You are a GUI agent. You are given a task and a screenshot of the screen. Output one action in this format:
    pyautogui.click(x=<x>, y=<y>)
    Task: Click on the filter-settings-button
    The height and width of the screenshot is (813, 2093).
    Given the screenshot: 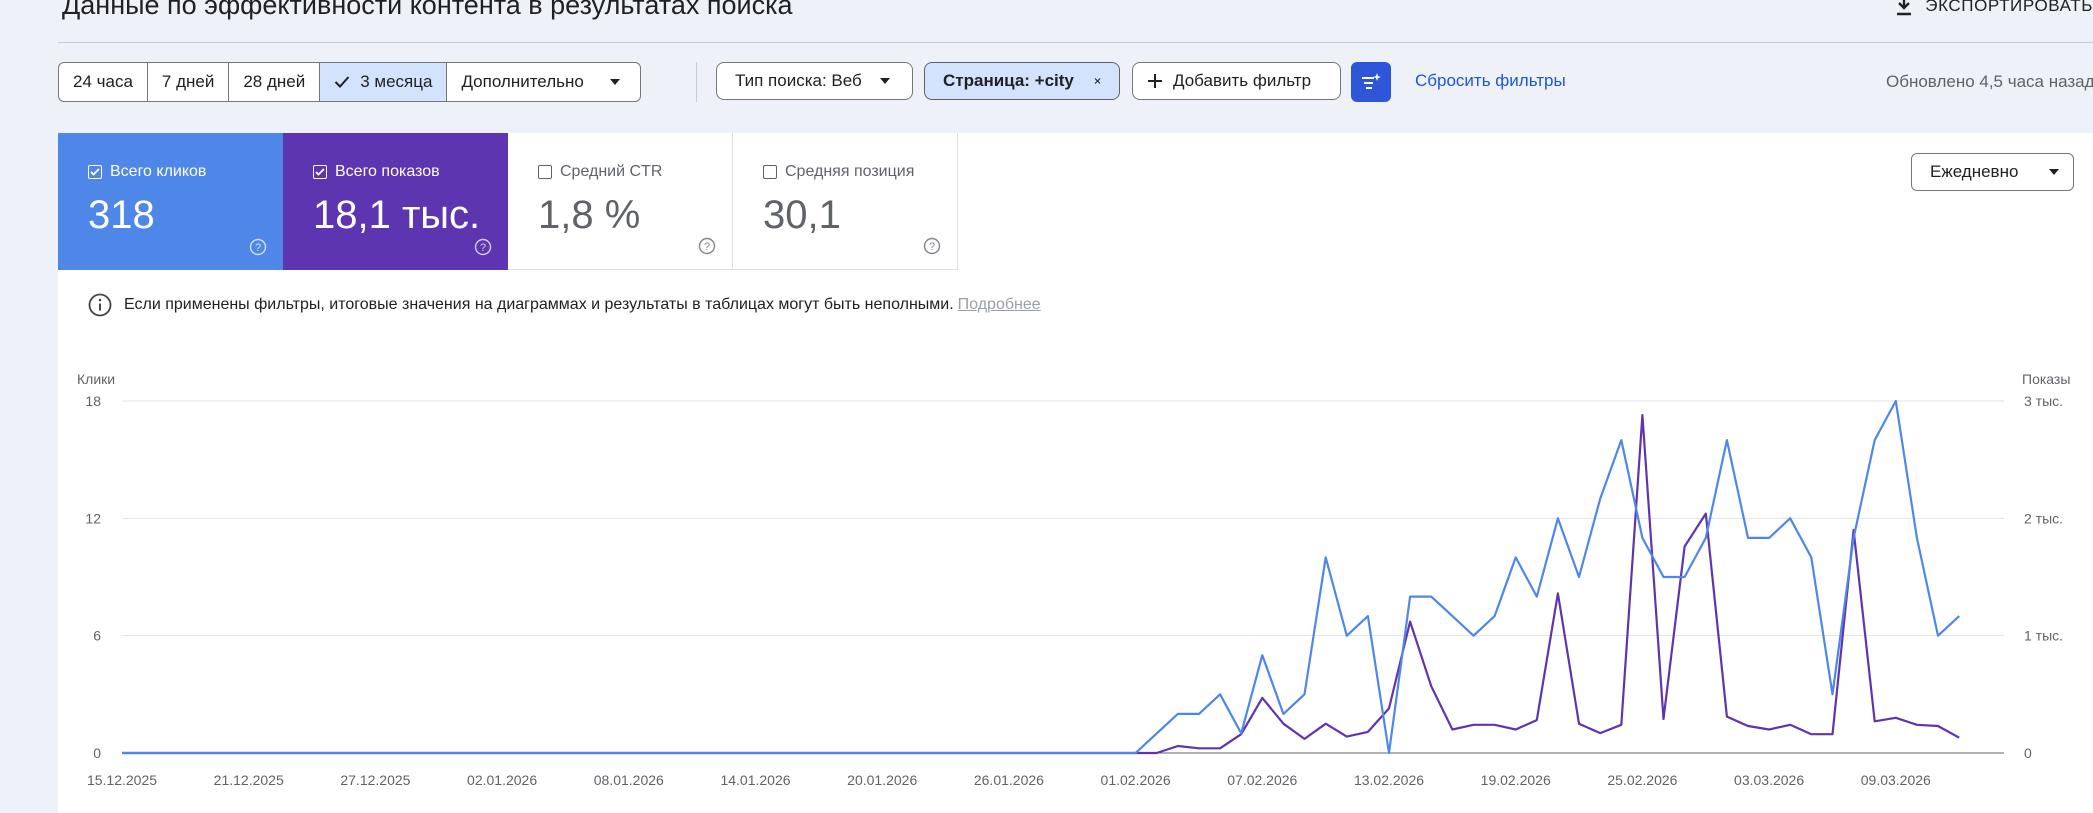 What is the action you would take?
    pyautogui.click(x=1371, y=82)
    